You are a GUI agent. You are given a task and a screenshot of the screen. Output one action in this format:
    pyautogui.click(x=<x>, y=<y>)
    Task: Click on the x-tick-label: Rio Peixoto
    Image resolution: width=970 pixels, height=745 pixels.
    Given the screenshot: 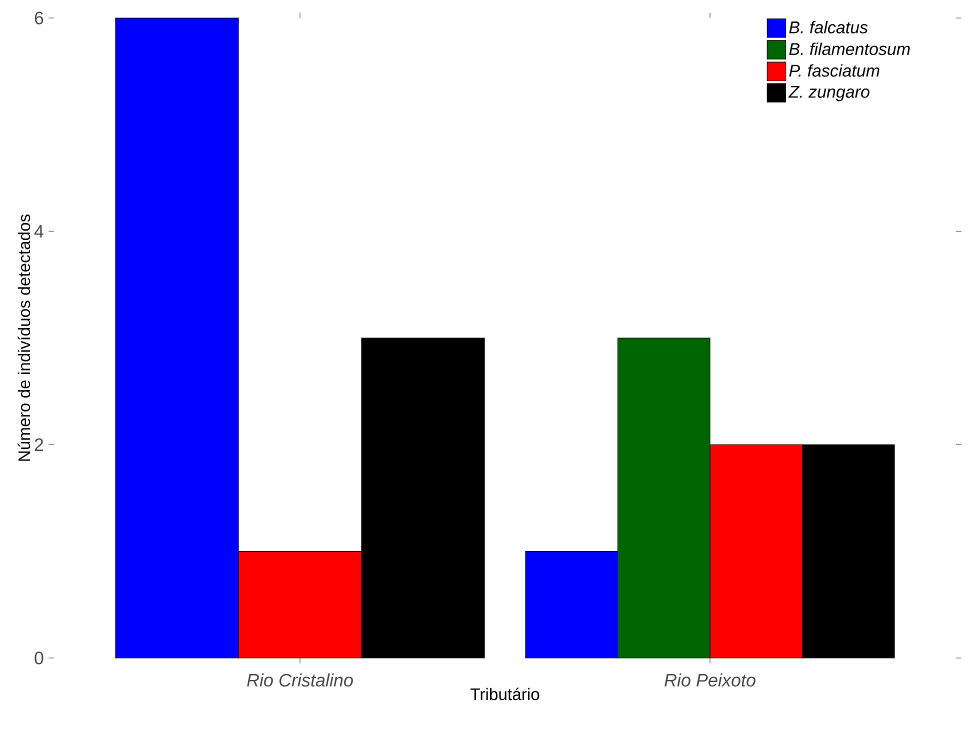 What is the action you would take?
    pyautogui.click(x=710, y=680)
    